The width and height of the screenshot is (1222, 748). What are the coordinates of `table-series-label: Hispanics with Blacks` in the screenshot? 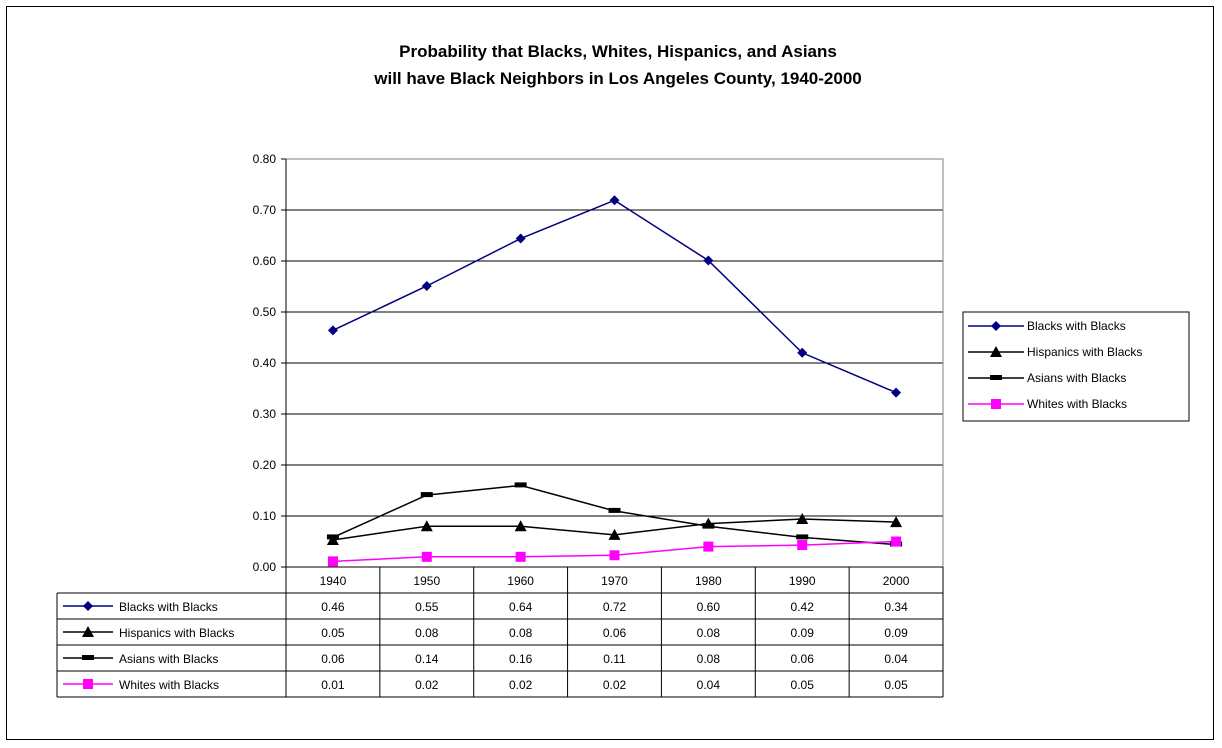 It's located at (176, 633).